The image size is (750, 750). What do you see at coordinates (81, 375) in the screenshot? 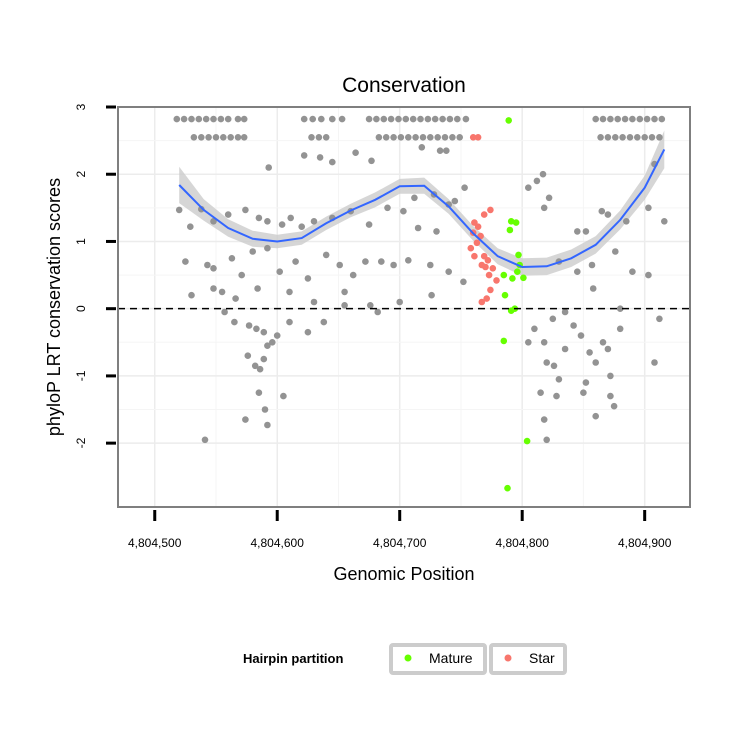
I see `y-tick-label: -1` at bounding box center [81, 375].